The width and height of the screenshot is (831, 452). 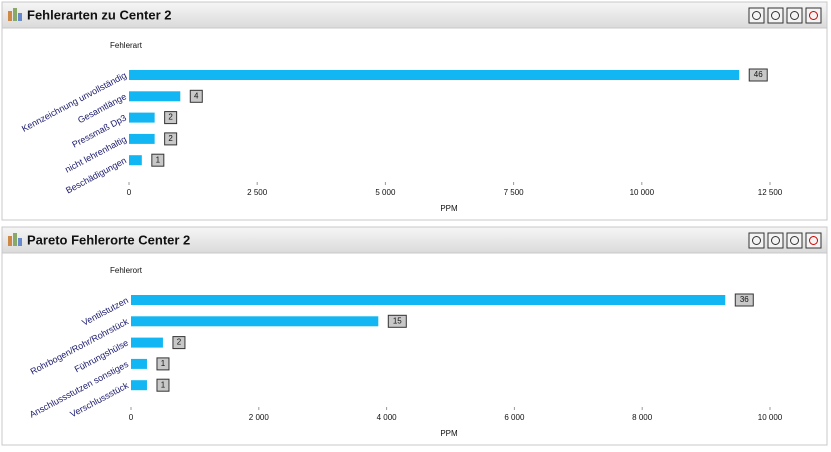 What do you see at coordinates (385, 192) in the screenshot?
I see `x-tick-label: 5 000` at bounding box center [385, 192].